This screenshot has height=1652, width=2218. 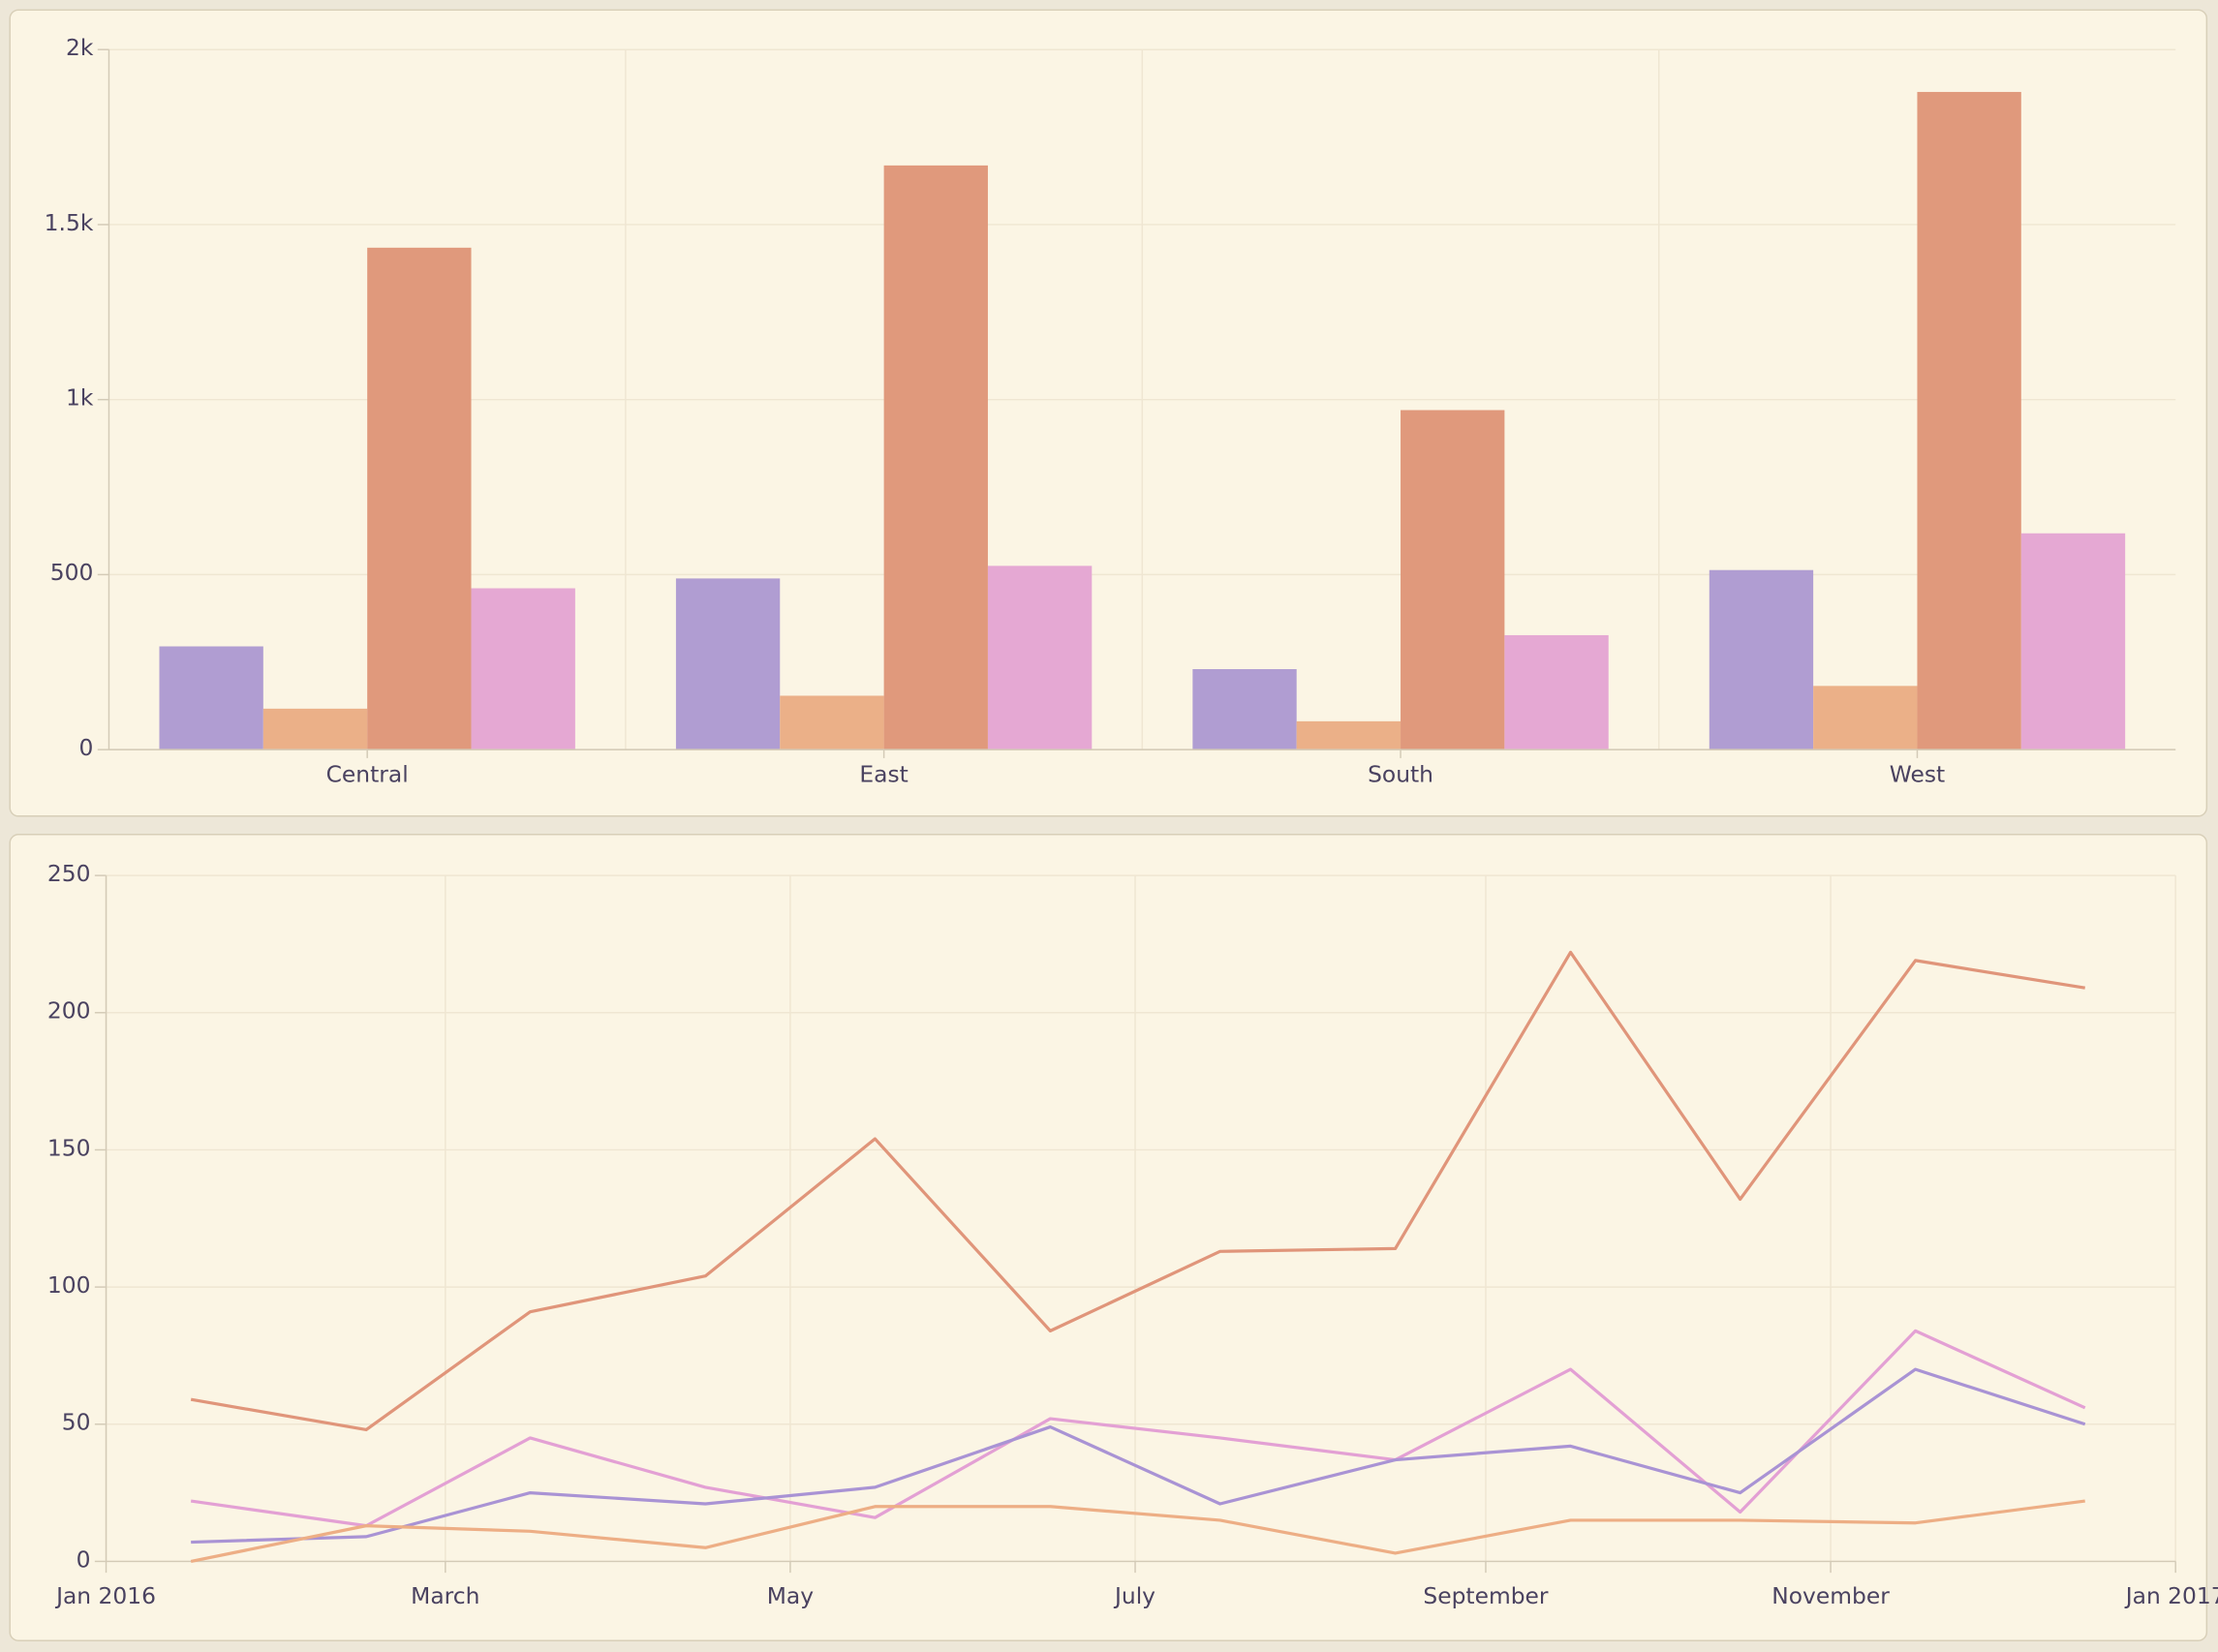 I want to click on y-tick-label: 200, so click(x=69, y=1011).